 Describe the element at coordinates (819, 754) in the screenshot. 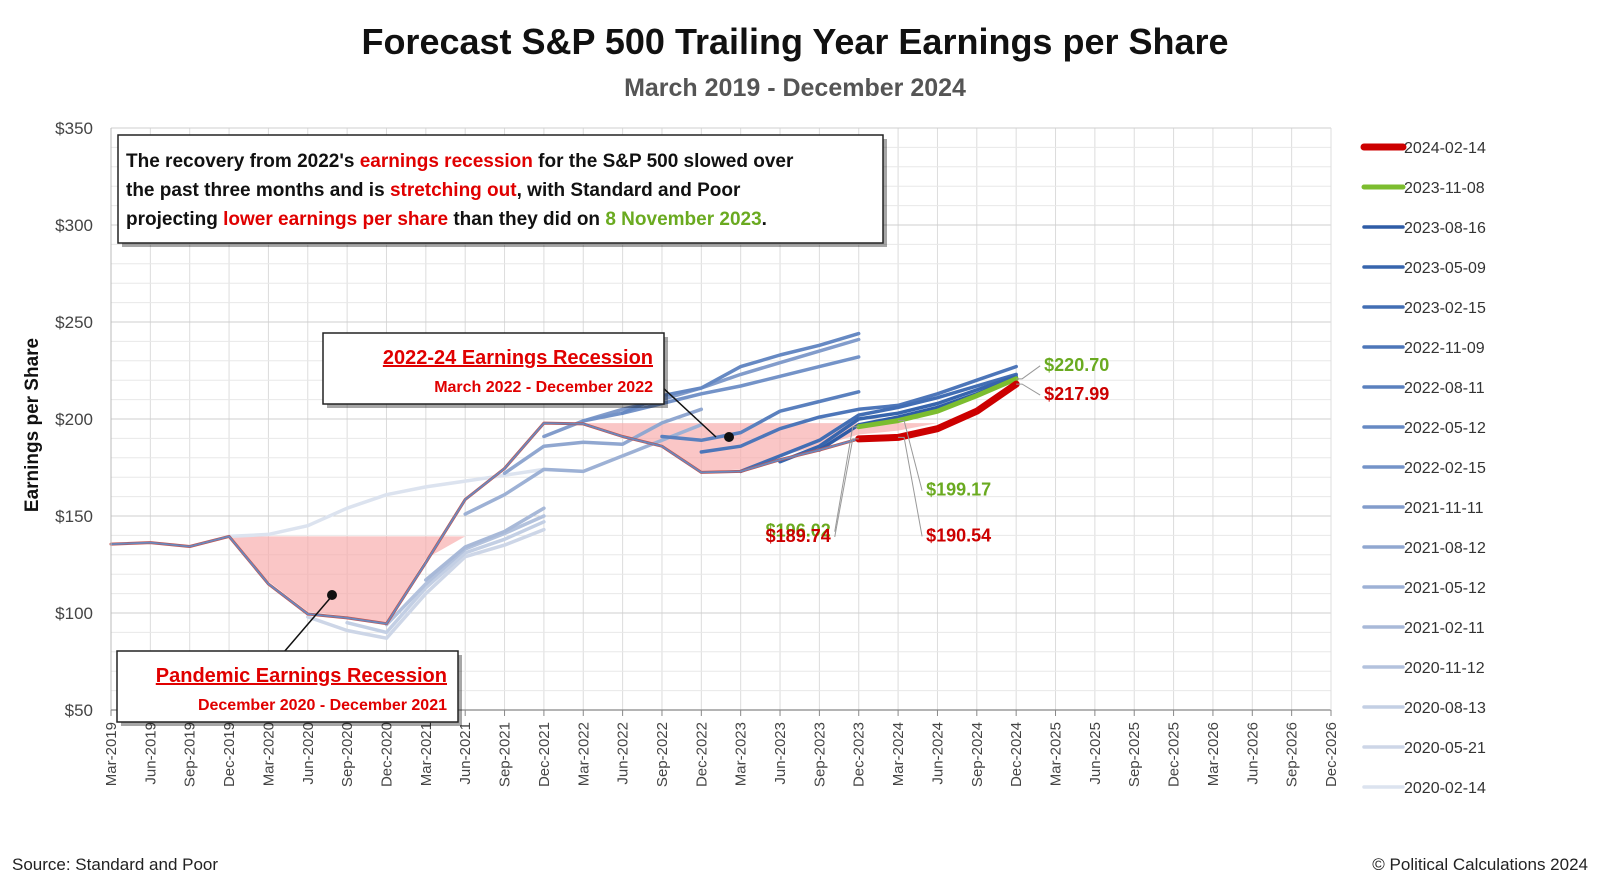

I see `x-tick-label: Sep-2023` at that location.